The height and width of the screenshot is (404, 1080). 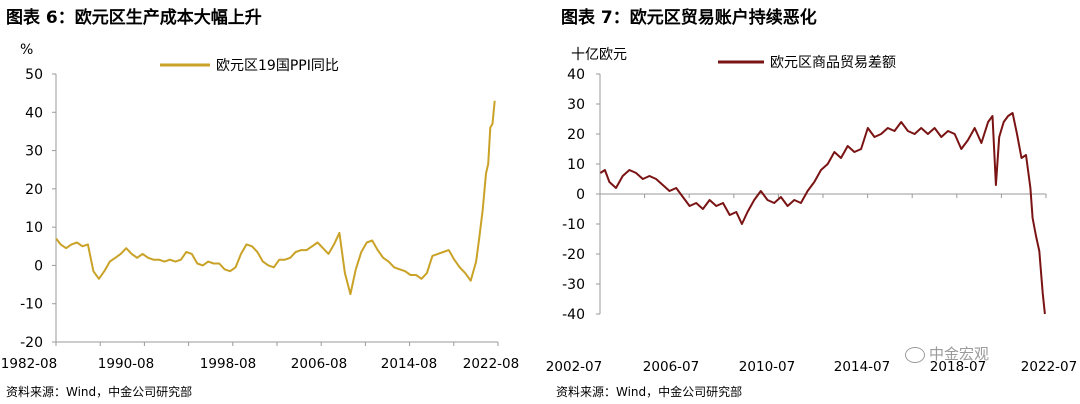 What do you see at coordinates (833, 63) in the screenshot?
I see `chart7-legend-label: 欧元区商品贸易差额` at bounding box center [833, 63].